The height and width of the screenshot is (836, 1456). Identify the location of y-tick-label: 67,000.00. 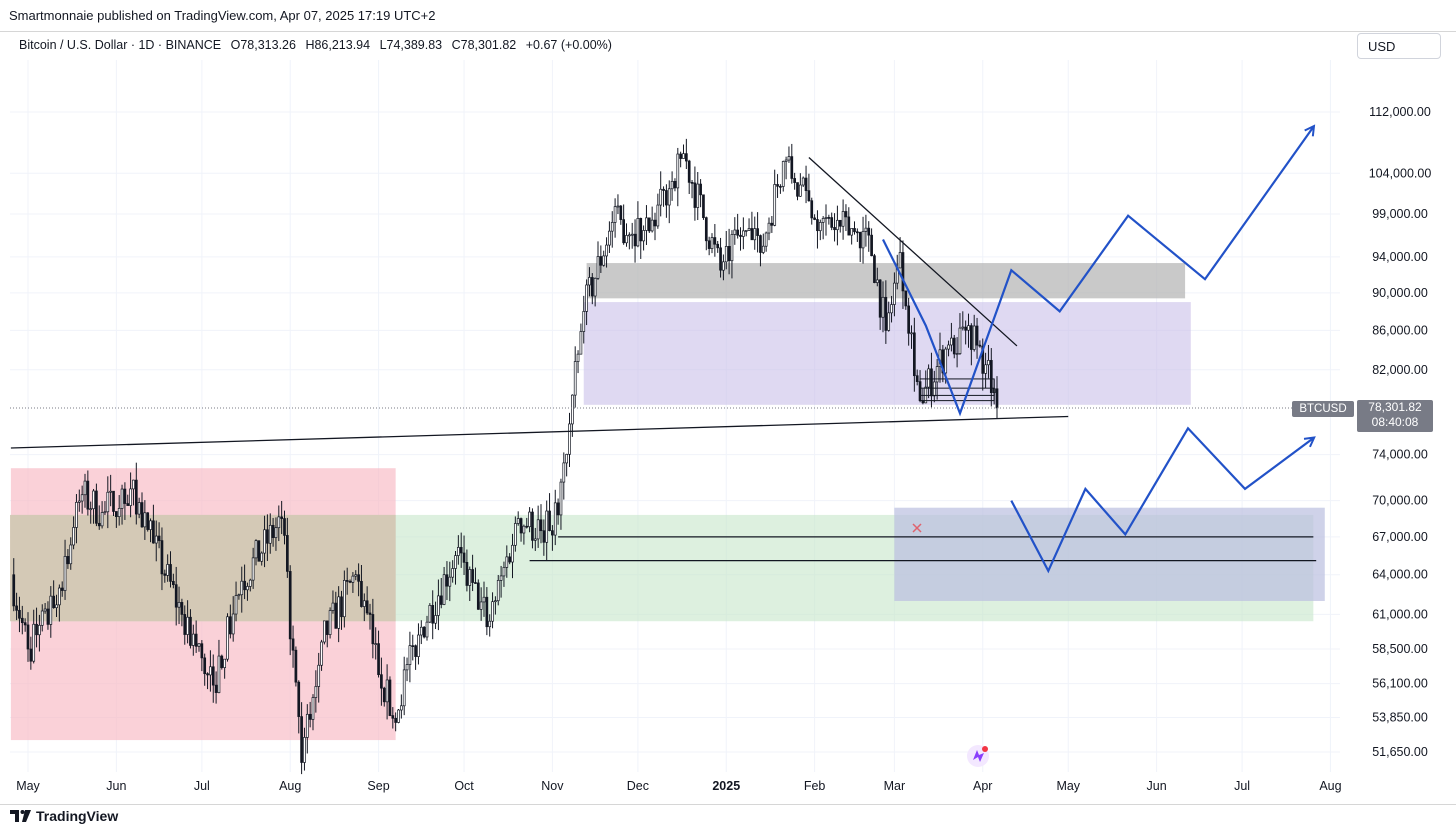
(1400, 537).